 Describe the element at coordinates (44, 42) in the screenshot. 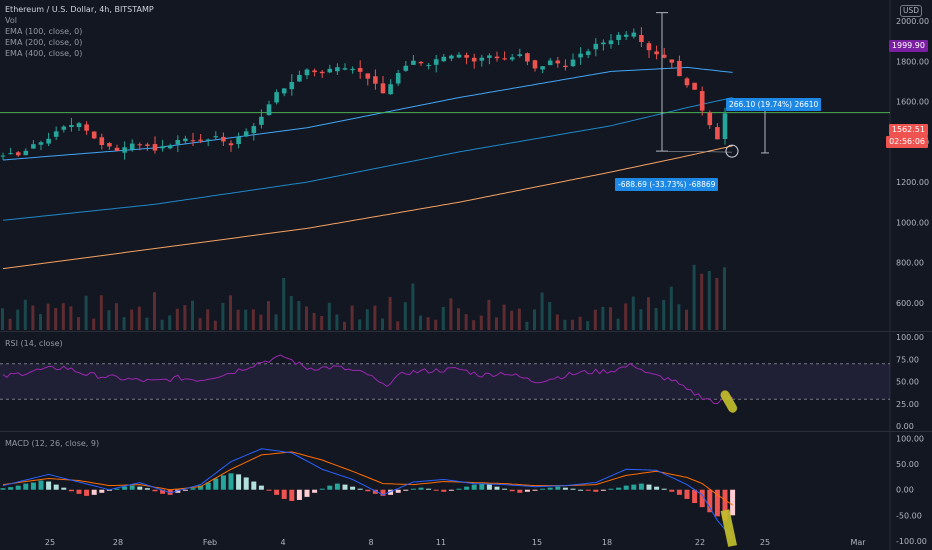

I see `ema200-legend: EMA (200, close, 0)` at that location.